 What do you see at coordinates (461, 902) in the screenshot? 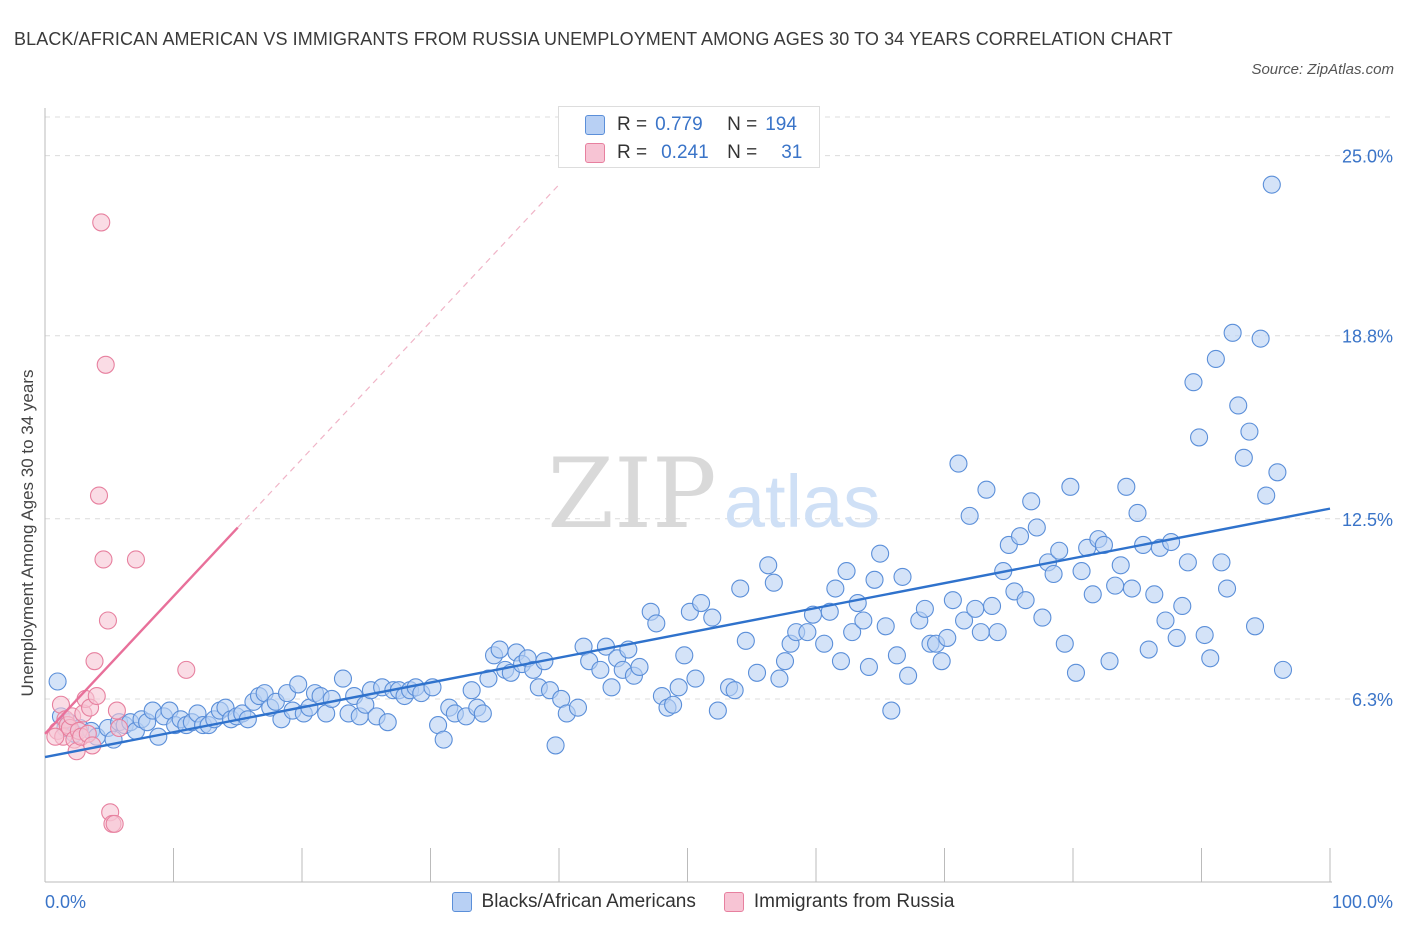
I see `legend-swatch-blue` at bounding box center [461, 902].